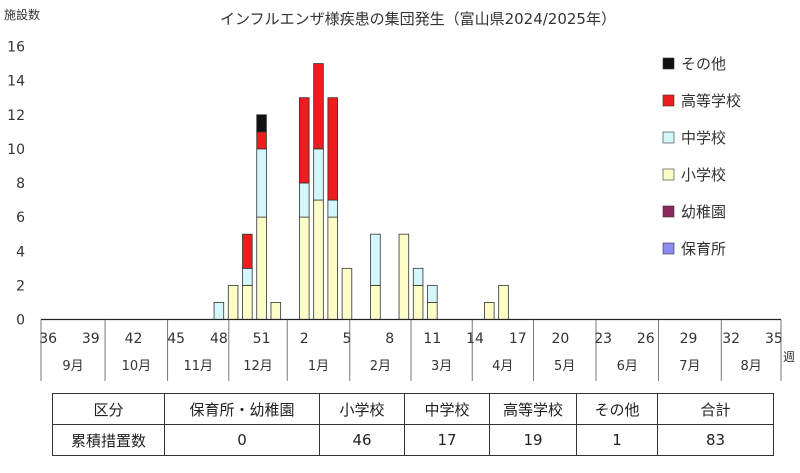 The width and height of the screenshot is (800, 473). I want to click on legend-label: 高等学校, so click(711, 101).